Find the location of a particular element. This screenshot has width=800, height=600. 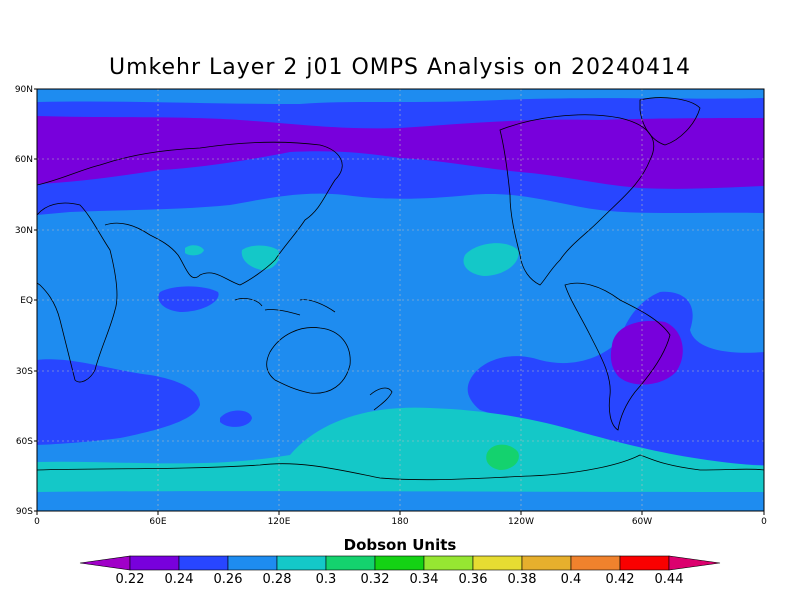

field-cyan-asia is located at coordinates (260, 257).